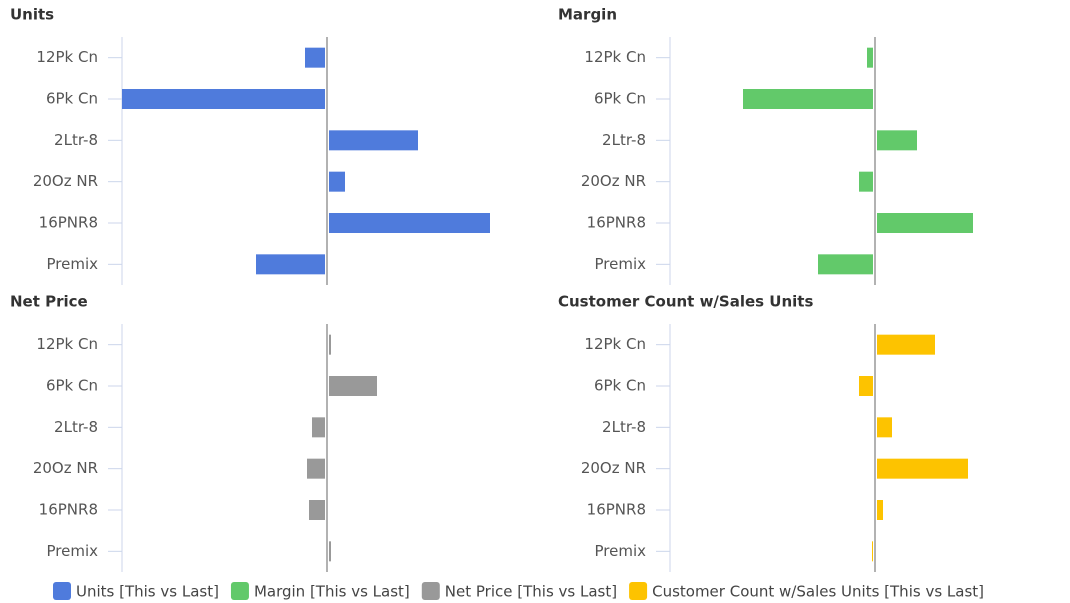 The image size is (1070, 603). I want to click on chart-title: Margin, so click(587, 15).